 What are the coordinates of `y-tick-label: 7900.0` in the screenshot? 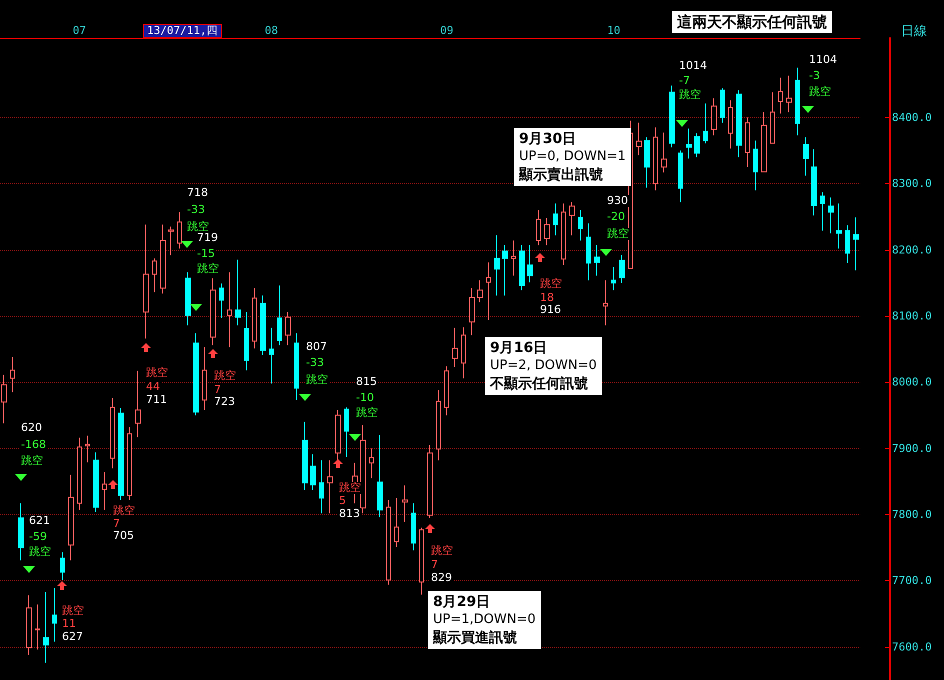 It's located at (912, 448).